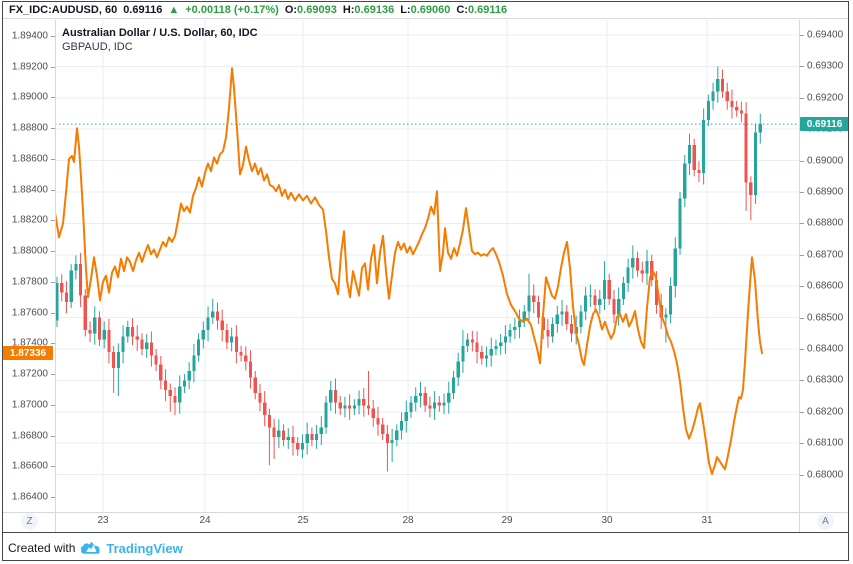 The image size is (853, 564). I want to click on left-axis-label: 1.87600, so click(29, 313).